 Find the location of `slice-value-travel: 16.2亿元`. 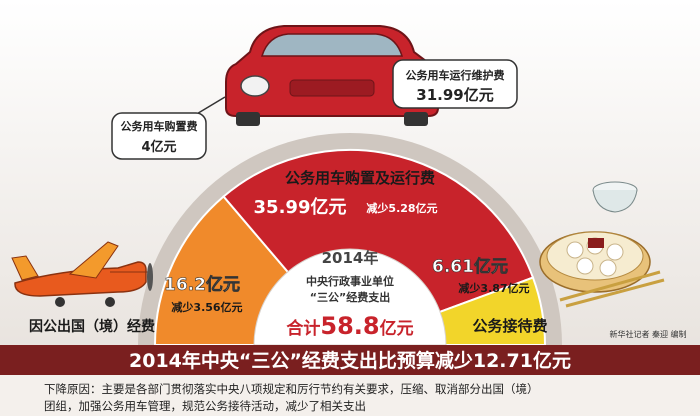

slice-value-travel: 16.2亿元 is located at coordinates (202, 284).